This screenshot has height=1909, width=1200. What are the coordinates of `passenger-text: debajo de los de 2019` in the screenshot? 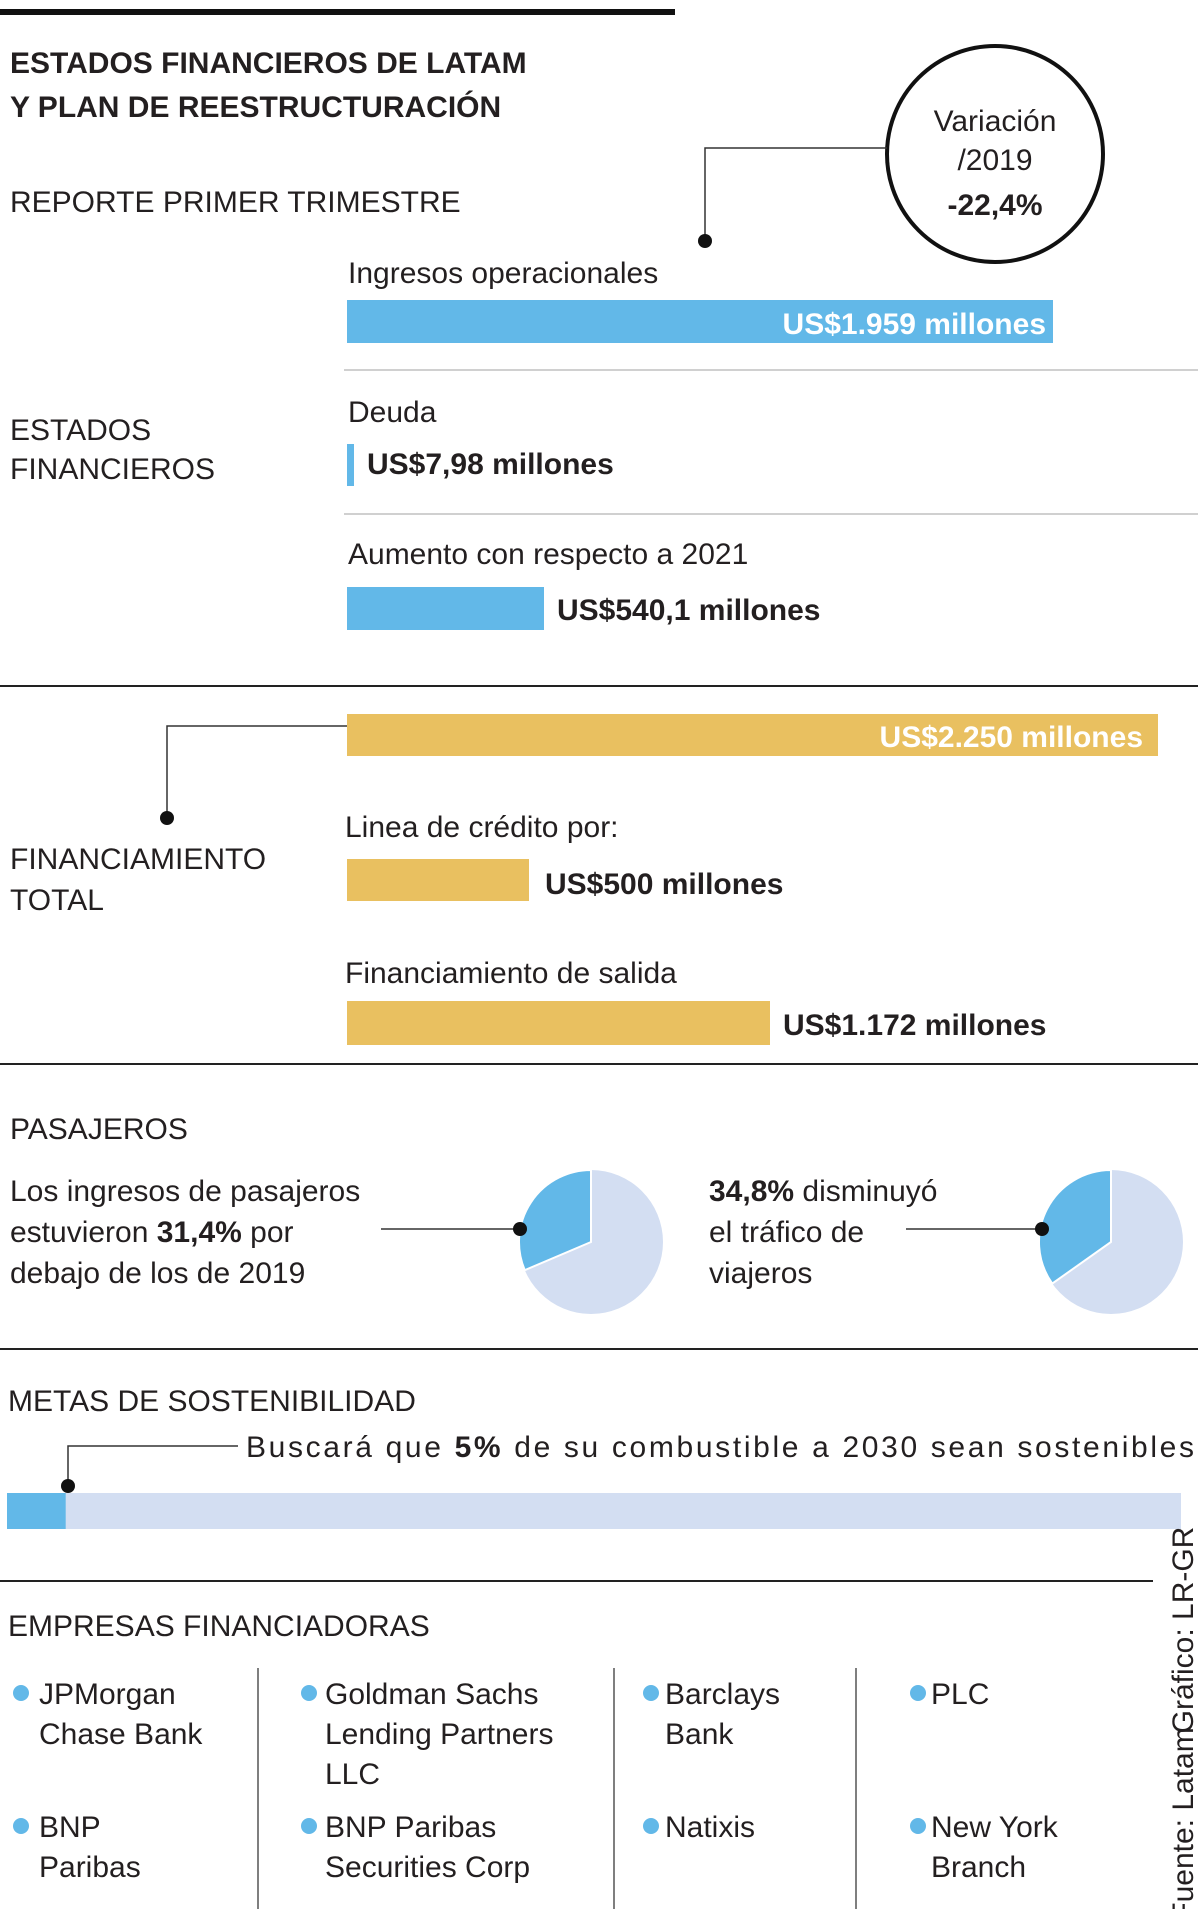 It's located at (157, 1273).